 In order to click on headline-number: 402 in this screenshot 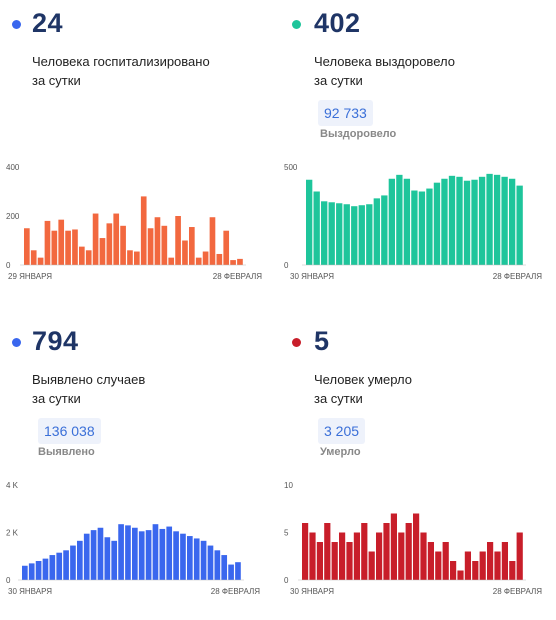, I will do `click(337, 23)`.